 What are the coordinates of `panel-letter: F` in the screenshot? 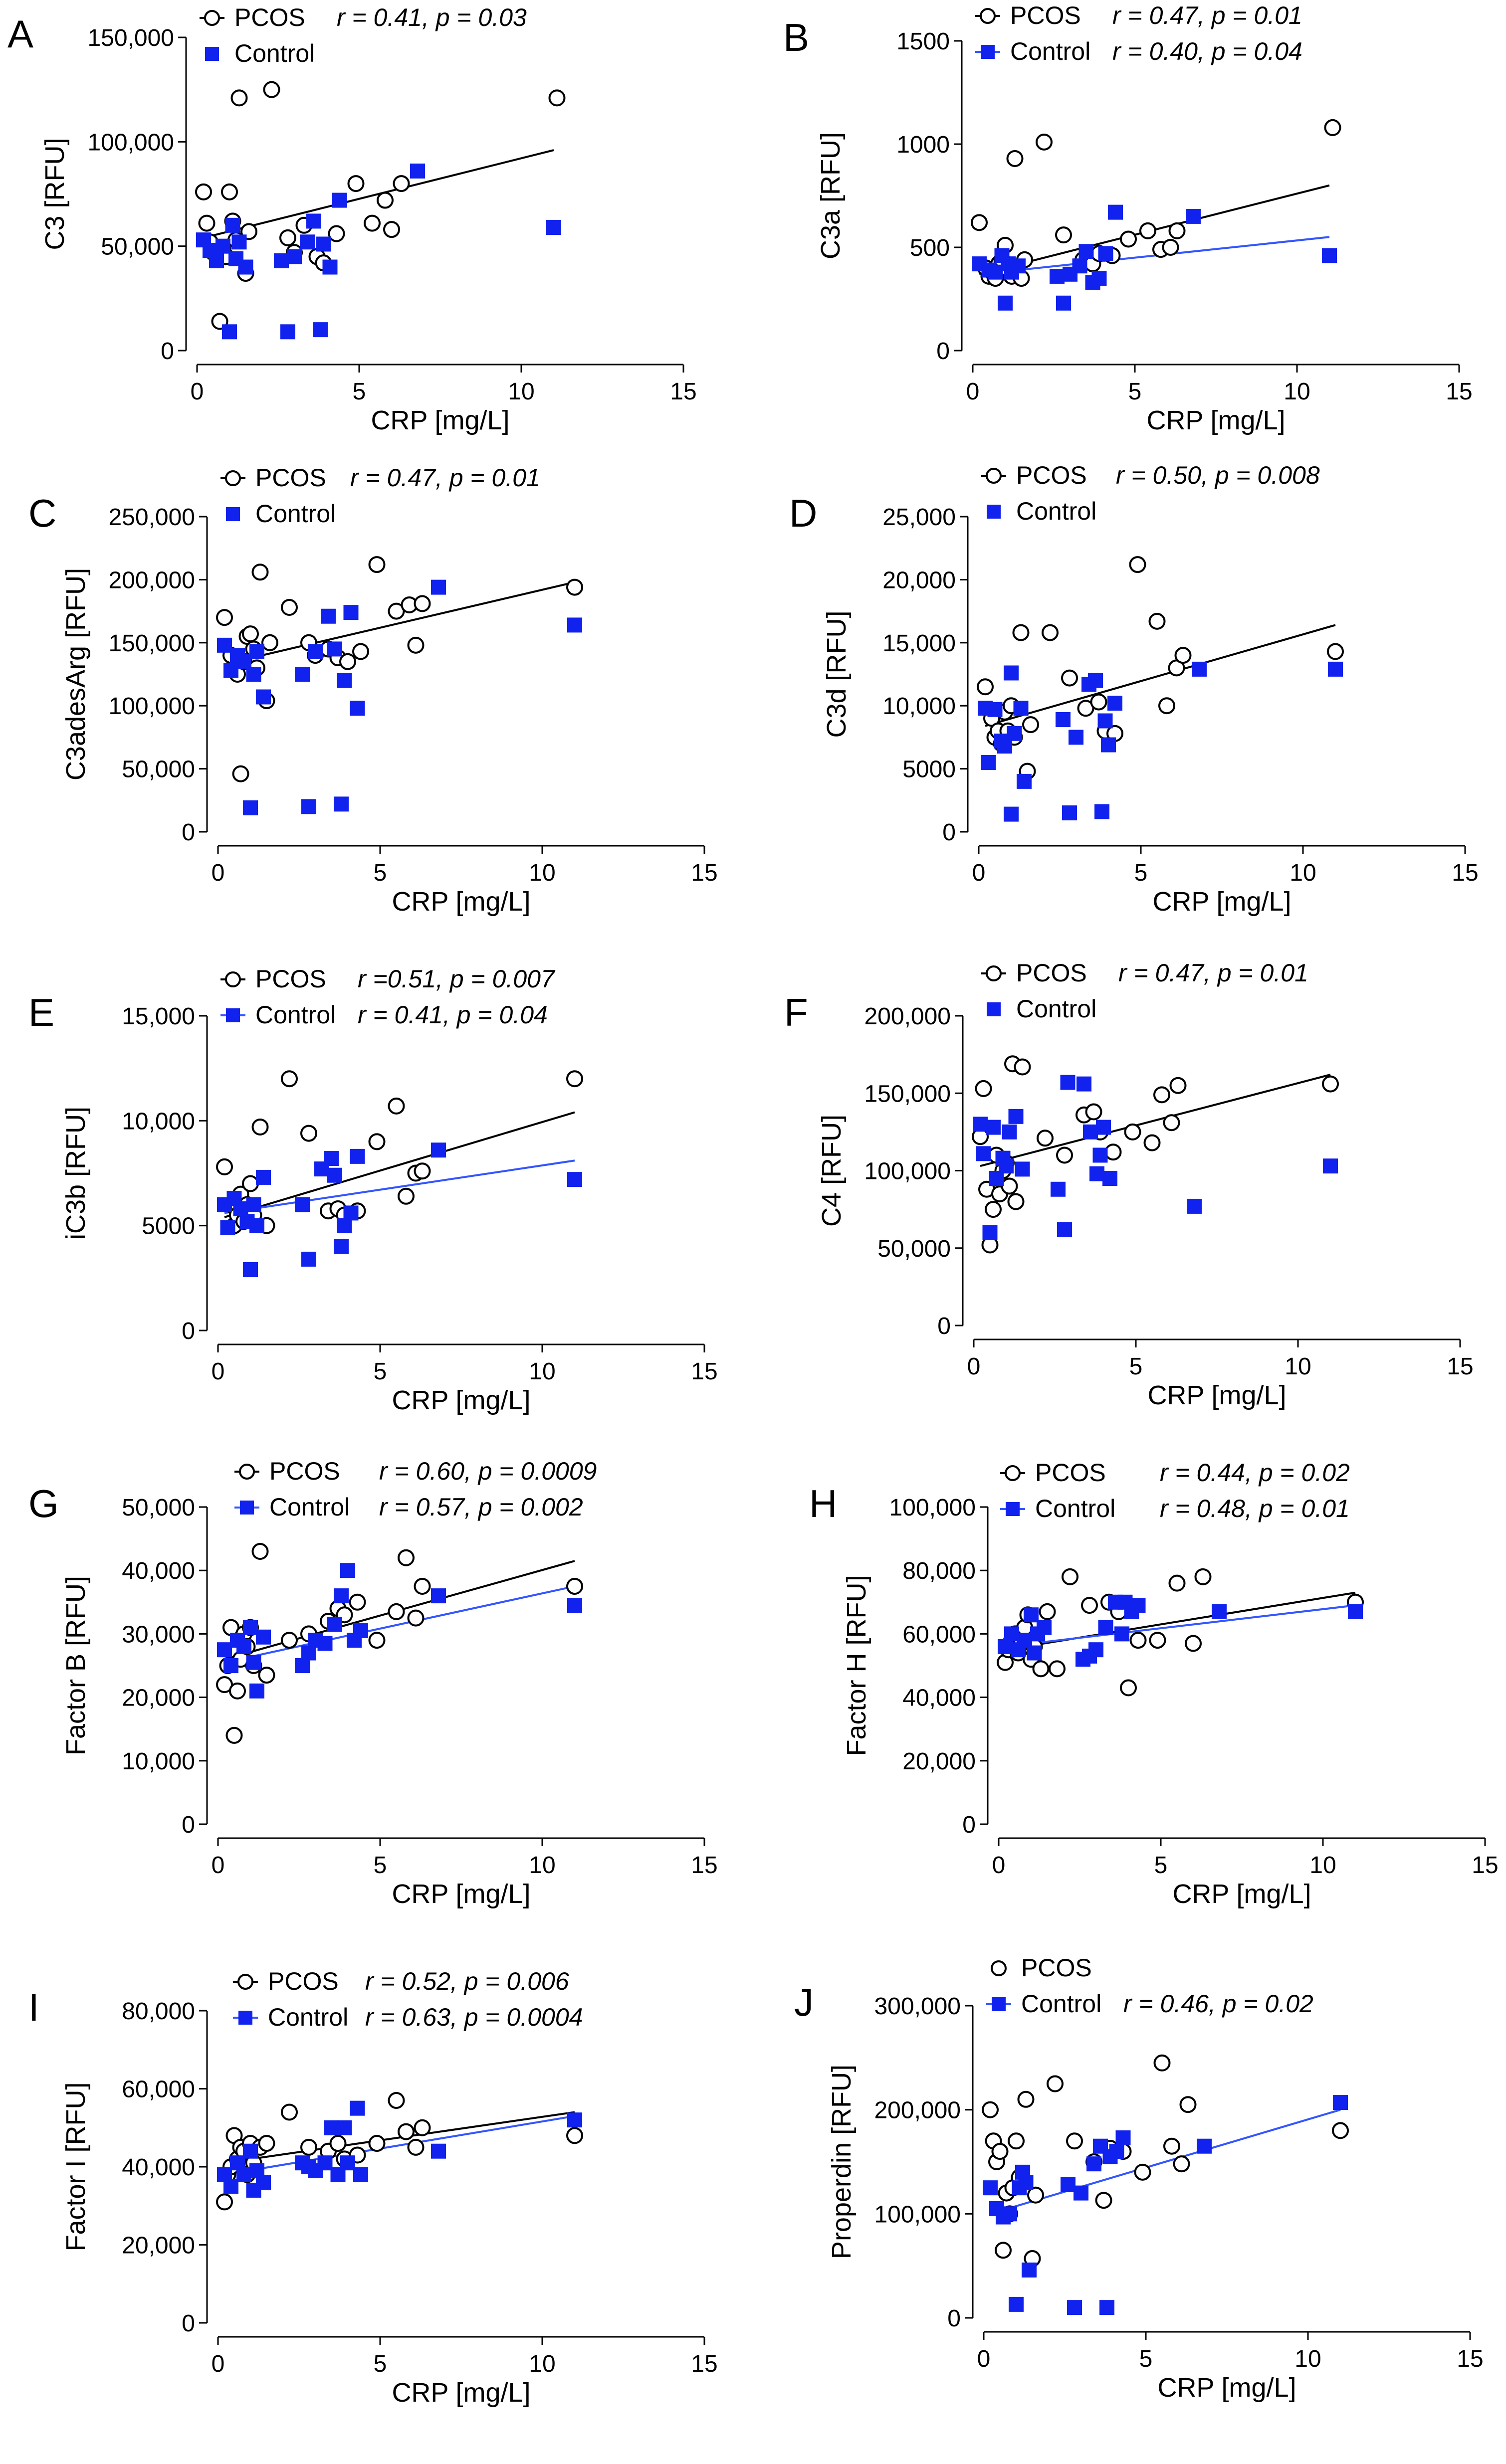 It's located at (796, 1012).